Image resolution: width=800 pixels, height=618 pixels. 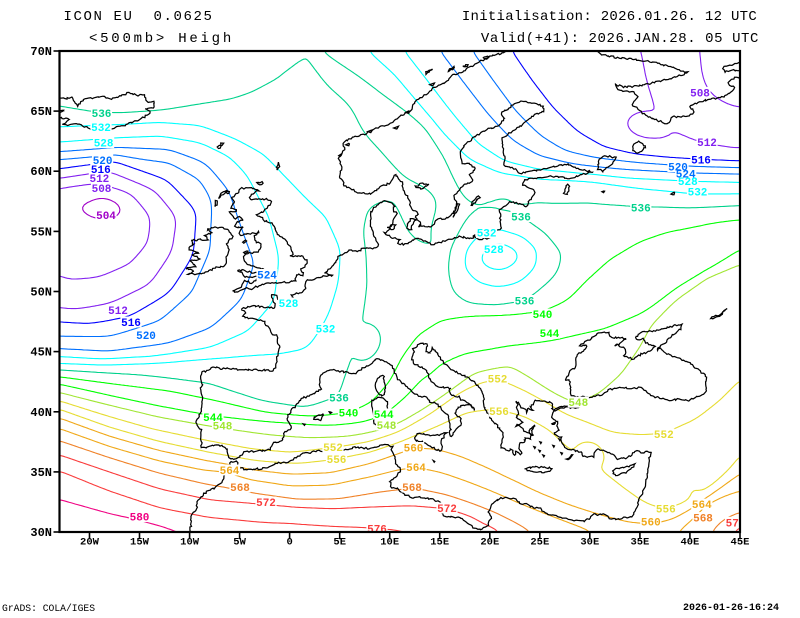 What do you see at coordinates (41, 533) in the screenshot?
I see `svg-text: 30N` at bounding box center [41, 533].